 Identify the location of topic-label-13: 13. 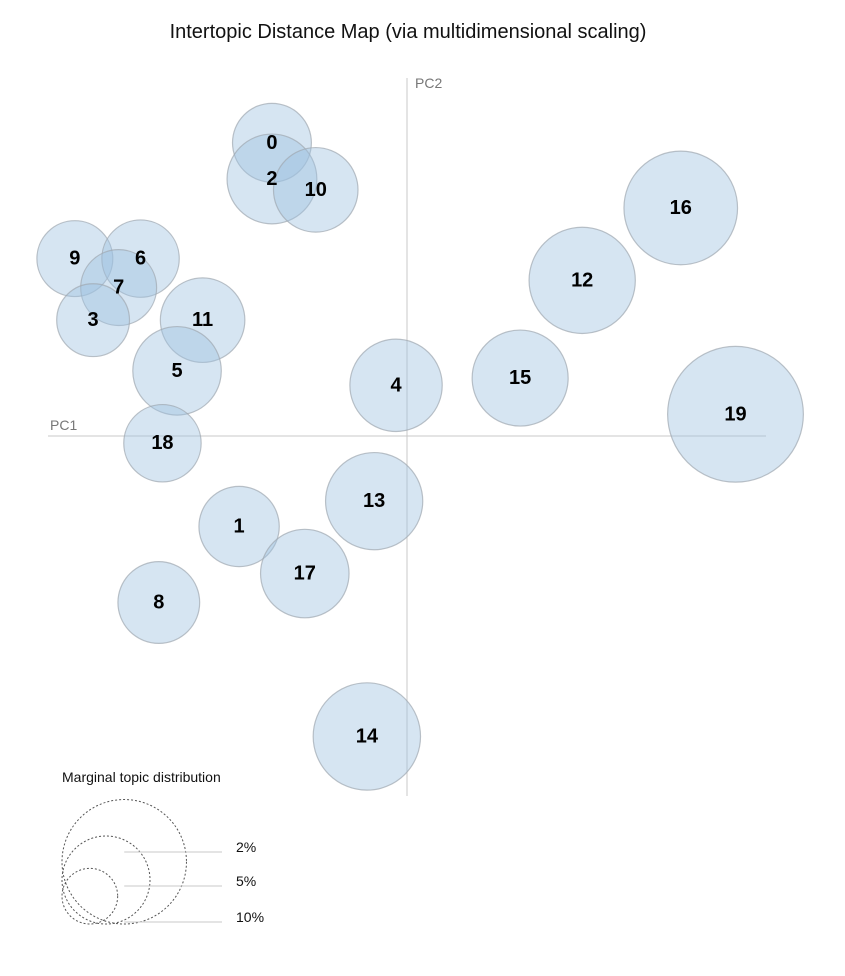
(374, 501).